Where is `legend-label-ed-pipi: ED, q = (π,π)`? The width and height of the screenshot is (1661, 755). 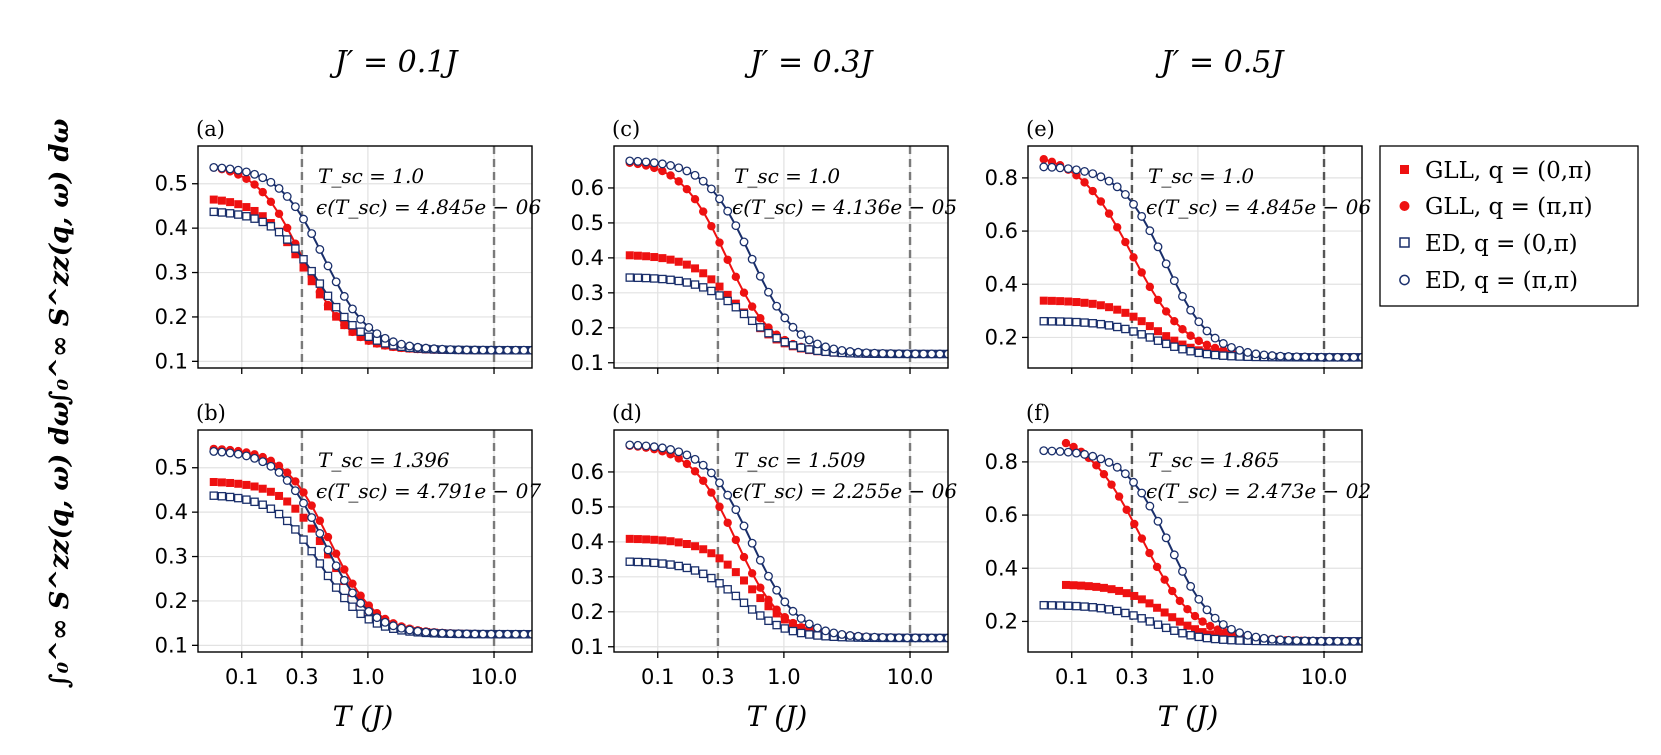 legend-label-ed-pipi: ED, q = (π,π) is located at coordinates (1501, 281).